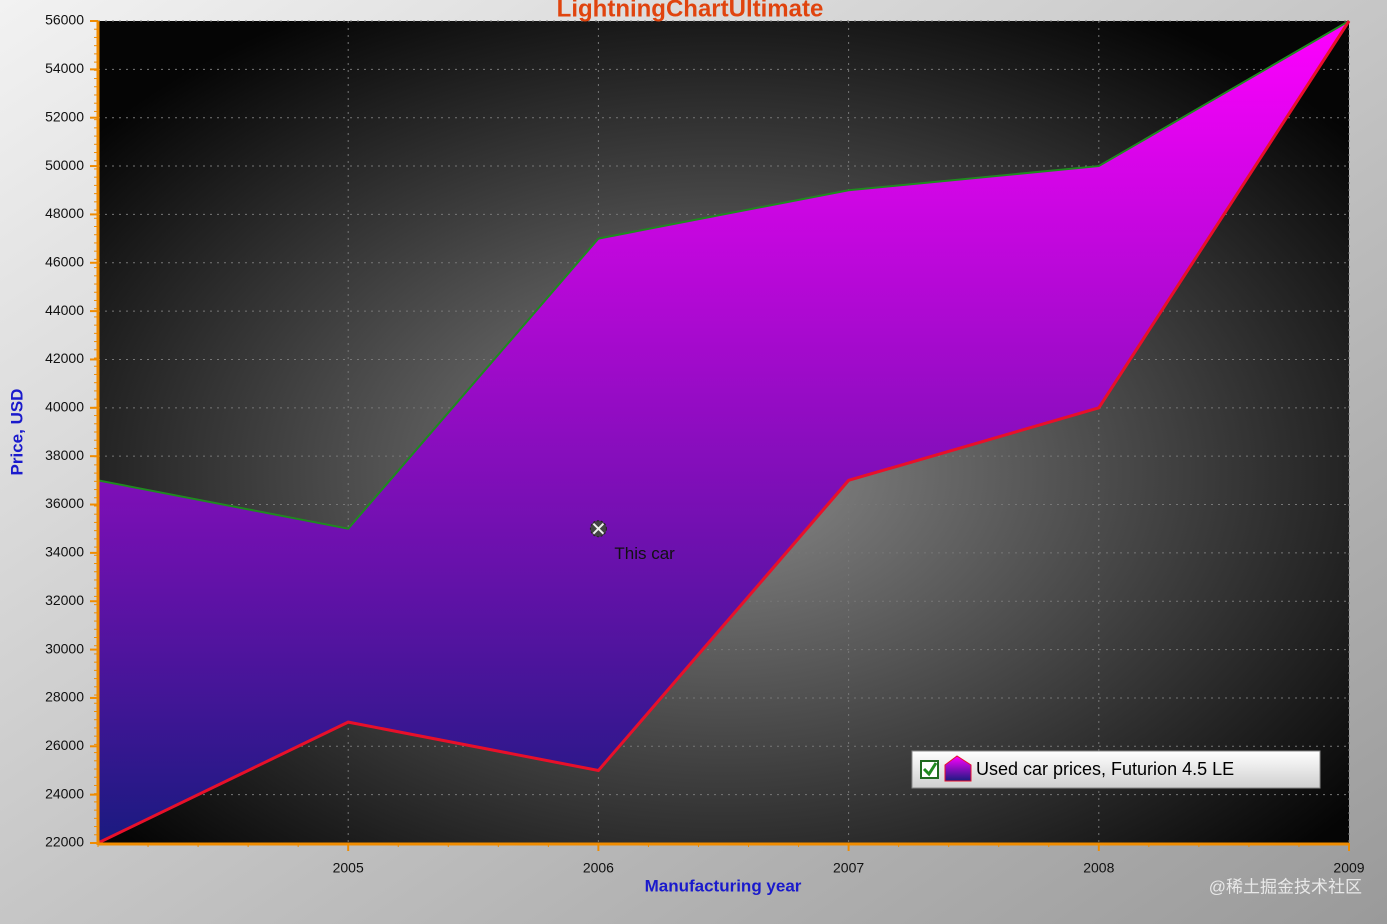  I want to click on chart-title: LightningChartUltimate, so click(690, 11).